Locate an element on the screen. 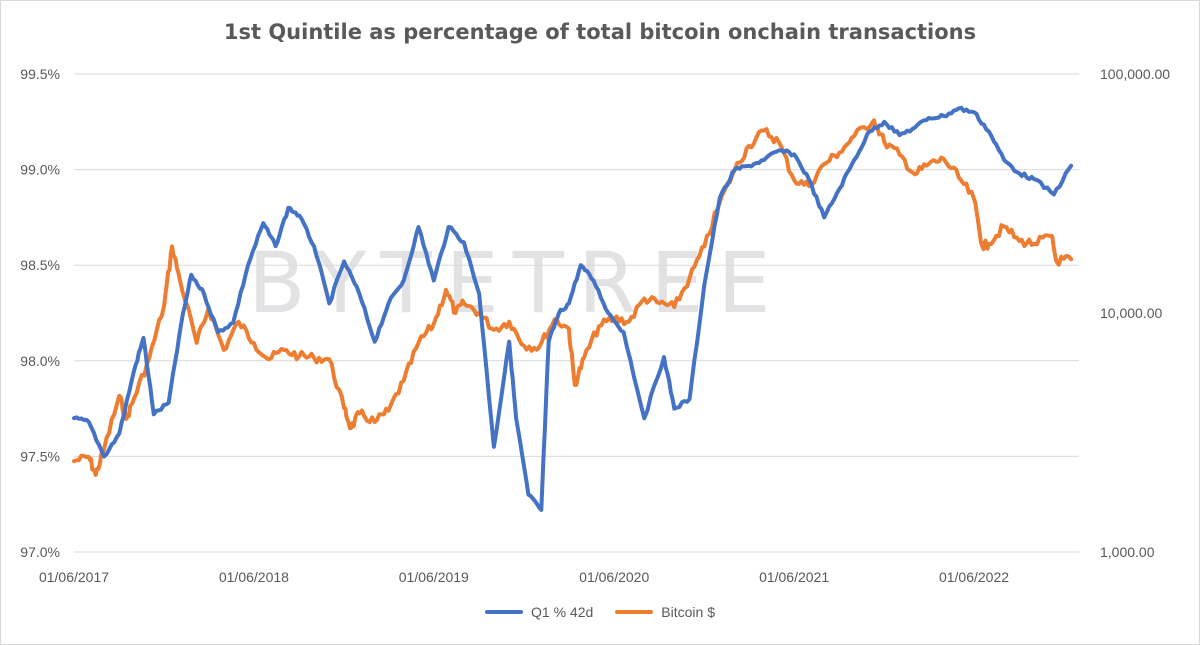 This screenshot has height=645, width=1200. left-tick-label: 98.5% is located at coordinates (40, 265).